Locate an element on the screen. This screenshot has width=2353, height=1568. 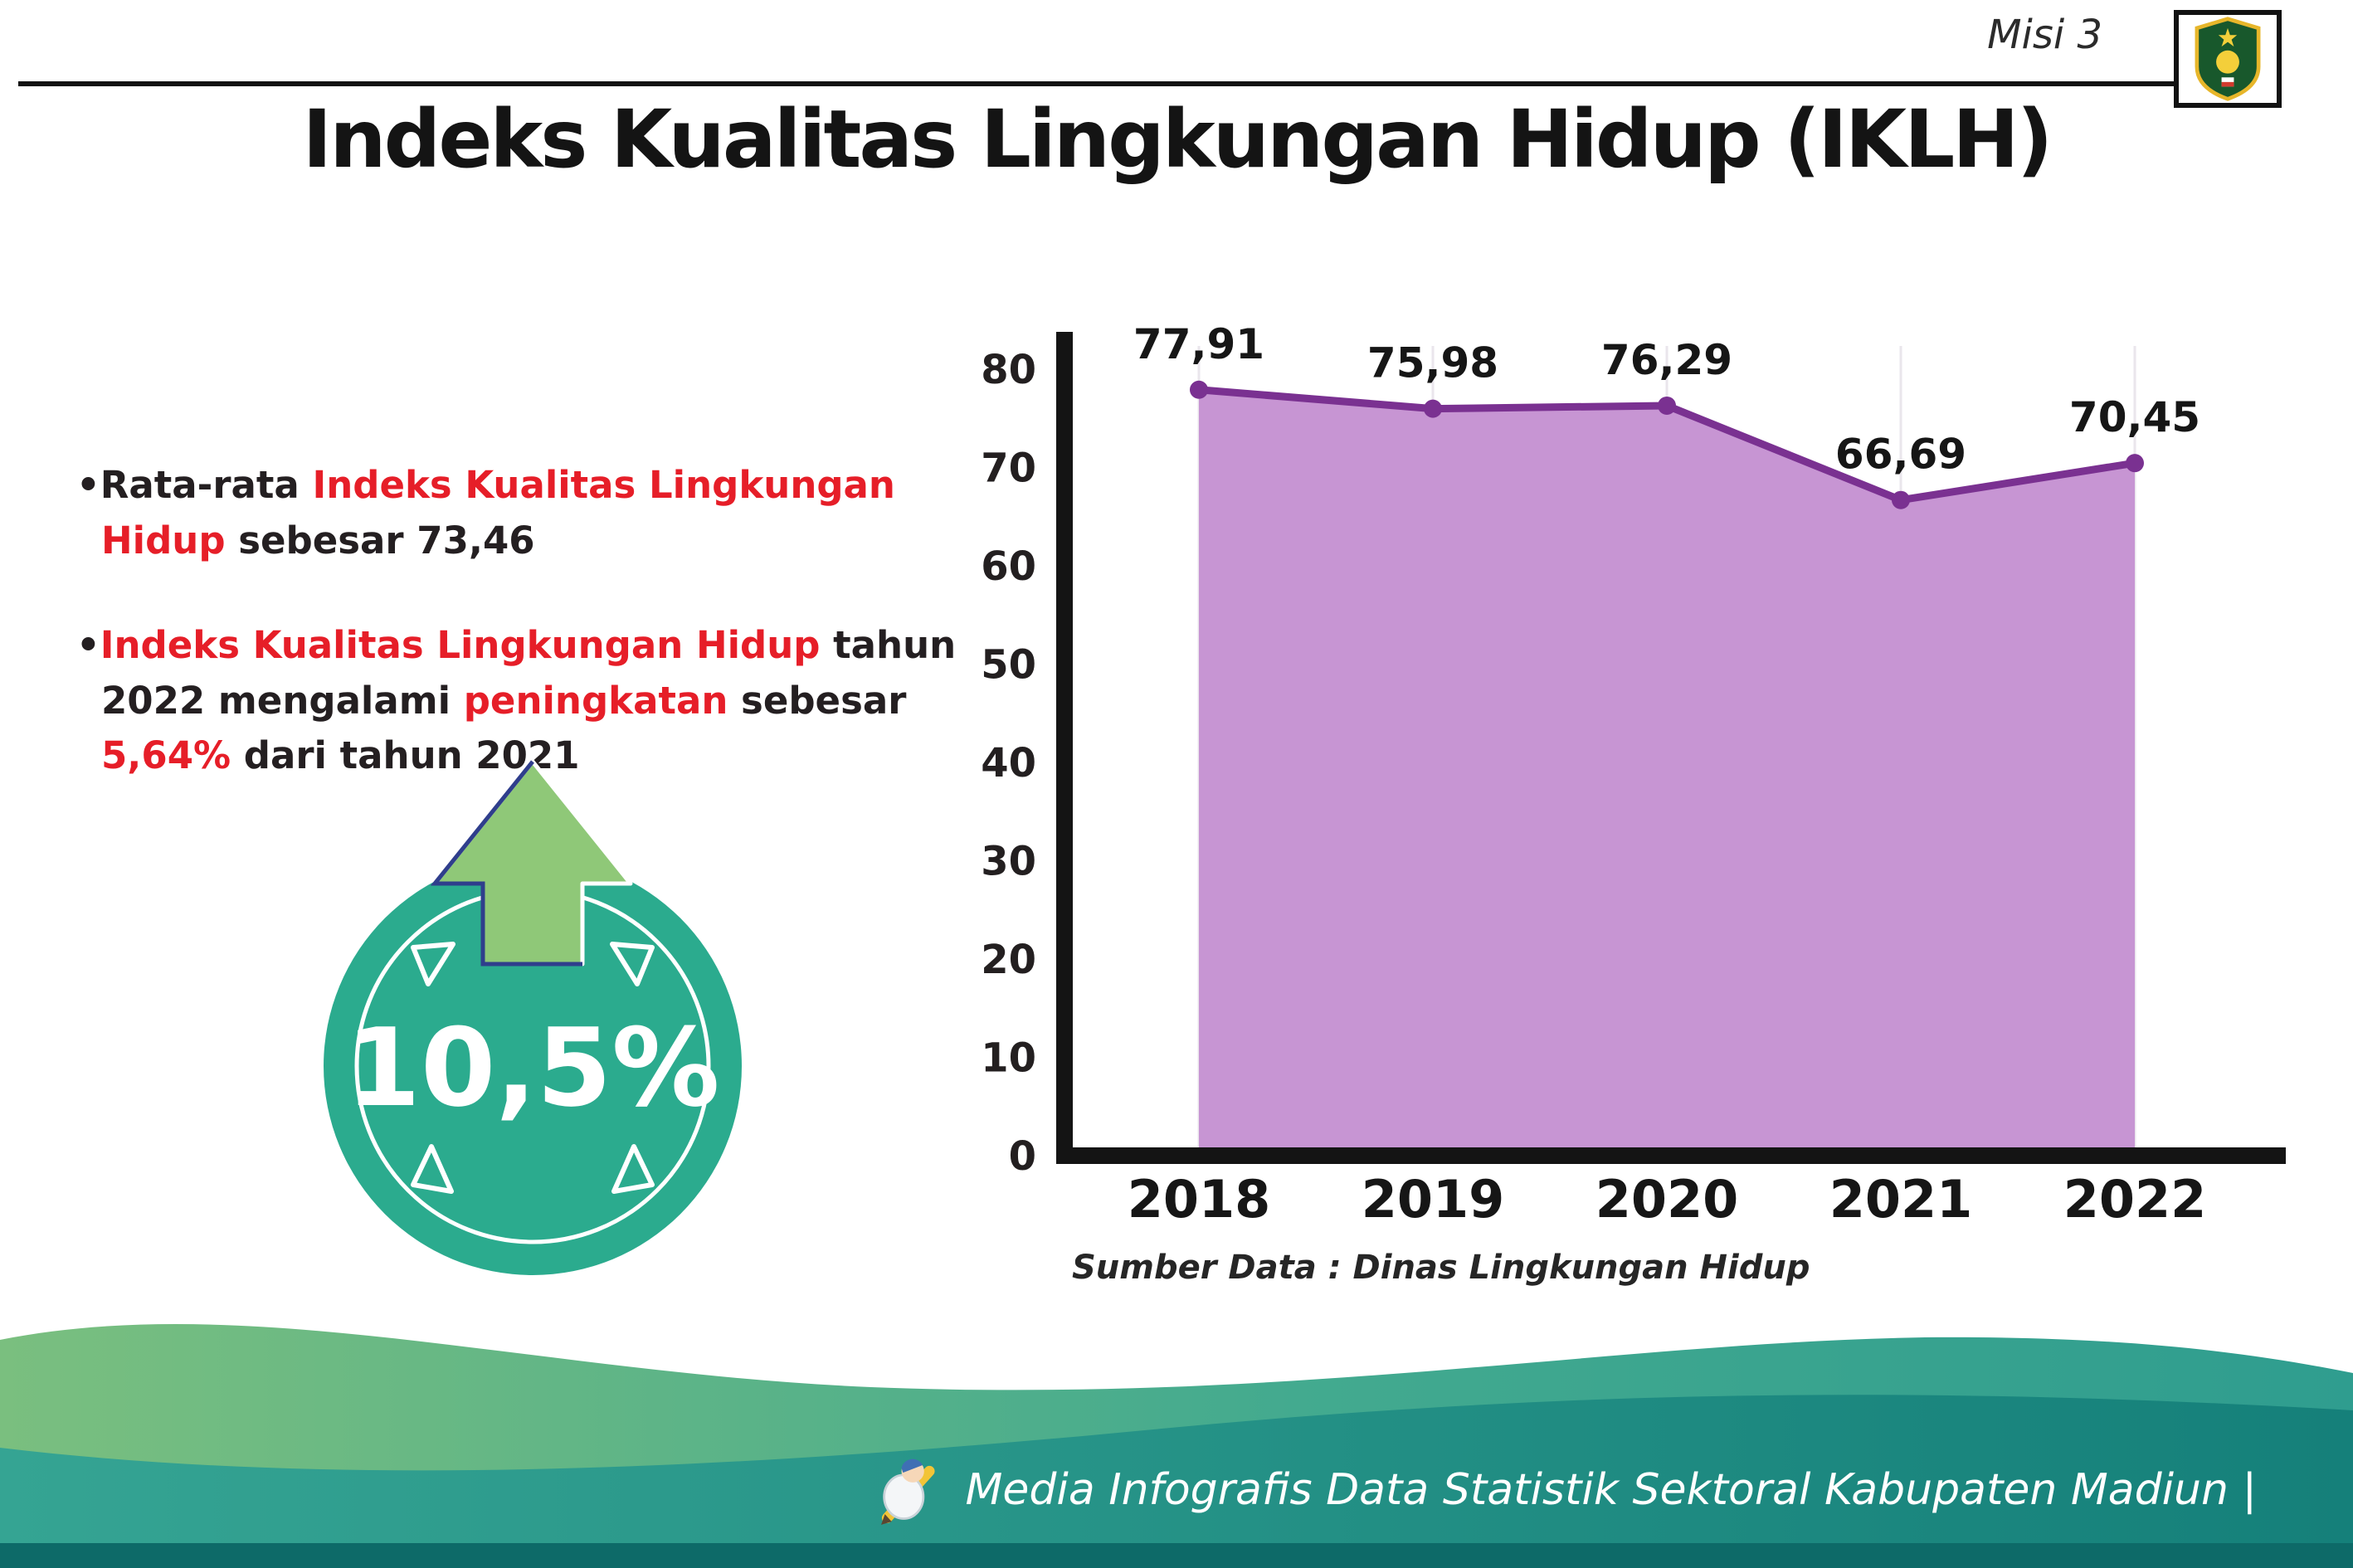
y-tick-label: 0 is located at coordinates (1022, 1156).